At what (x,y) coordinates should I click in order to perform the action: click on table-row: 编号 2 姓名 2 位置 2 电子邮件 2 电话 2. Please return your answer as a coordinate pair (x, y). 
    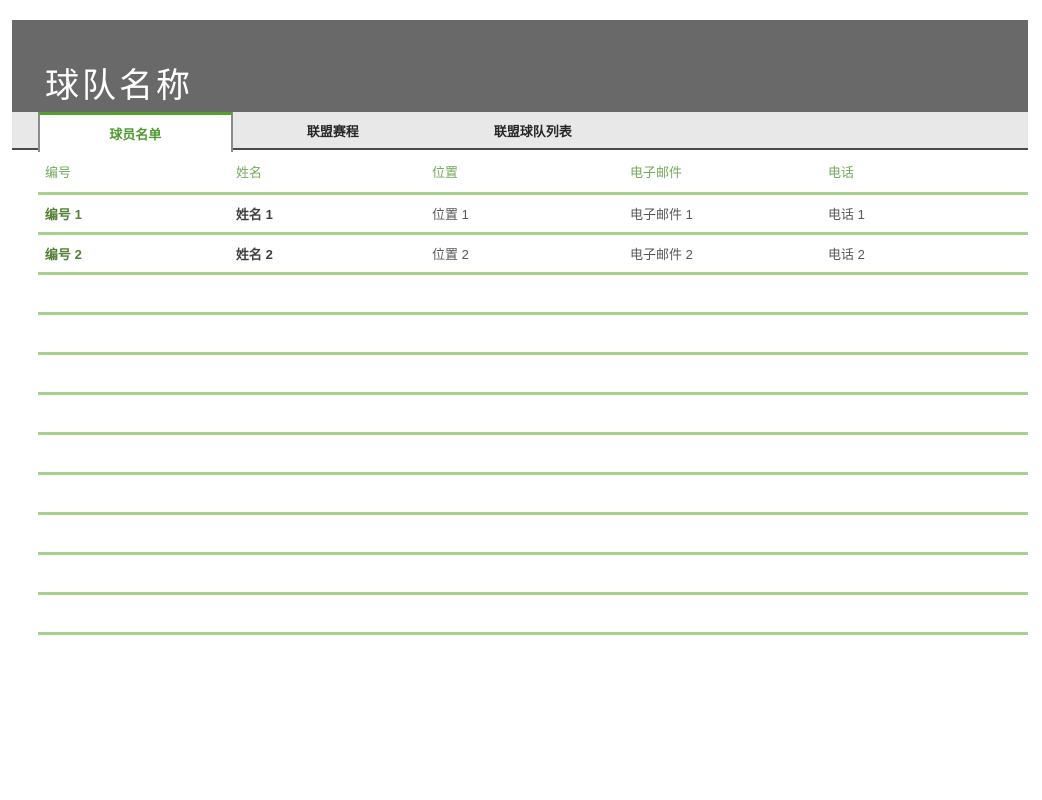
    Looking at the image, I should click on (533, 255).